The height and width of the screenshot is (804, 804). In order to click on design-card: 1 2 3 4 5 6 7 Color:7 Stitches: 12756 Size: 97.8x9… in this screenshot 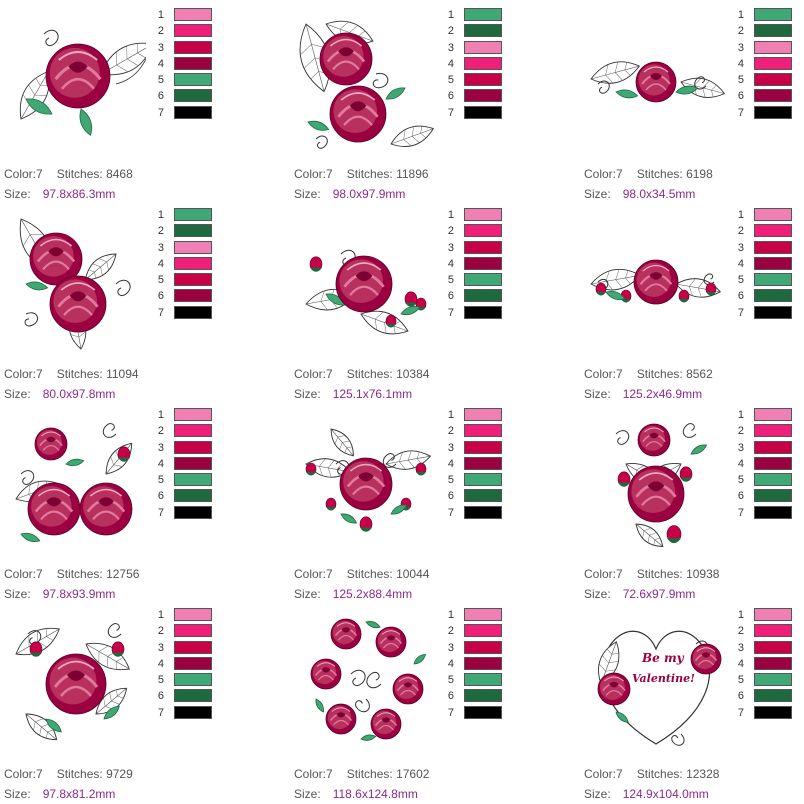, I will do `click(134, 500)`.